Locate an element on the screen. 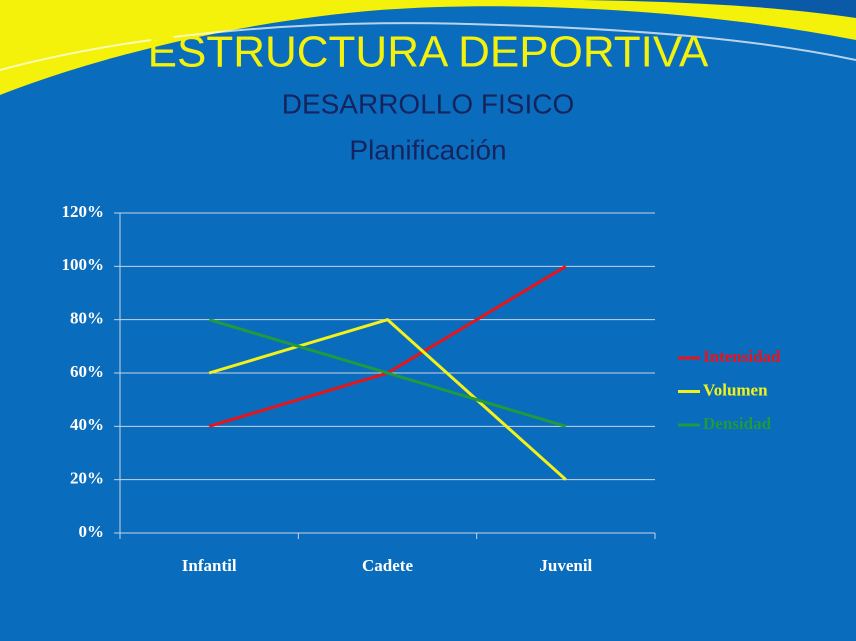  slide-title: ESTRUCTURA DEPORTIVA is located at coordinates (428, 52).